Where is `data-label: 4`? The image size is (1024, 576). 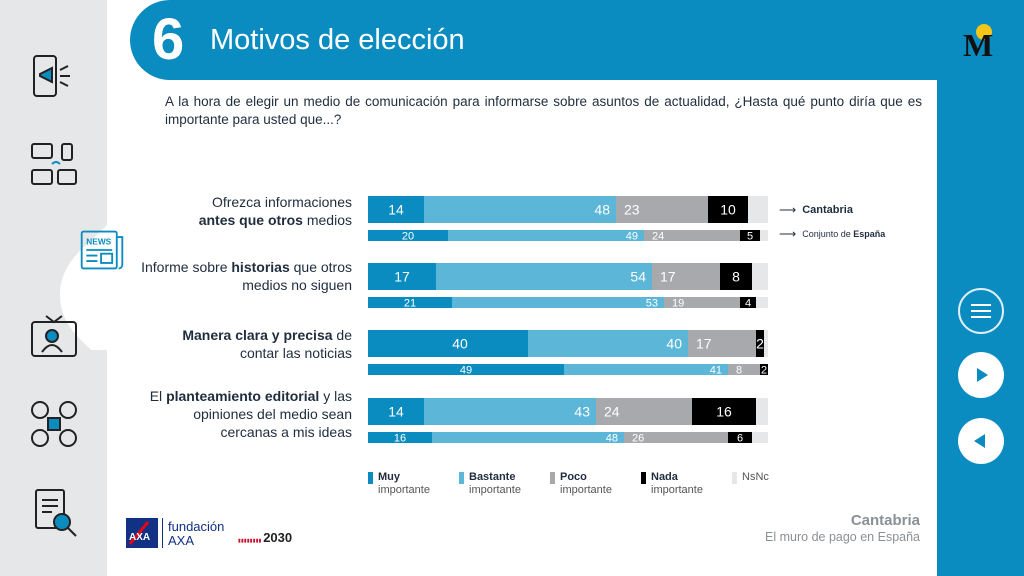
data-label: 4 is located at coordinates (748, 303).